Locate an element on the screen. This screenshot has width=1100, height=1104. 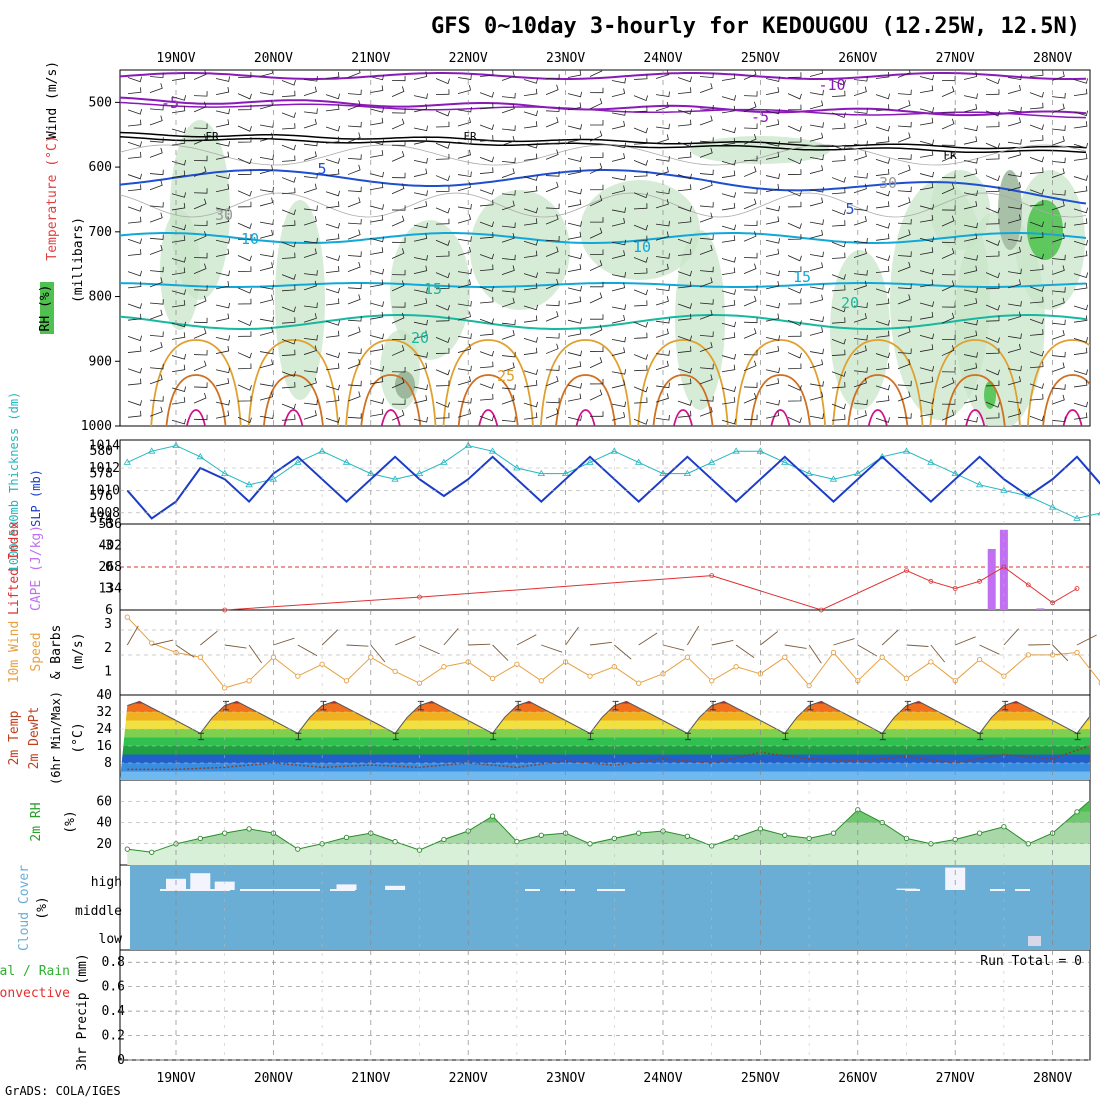
rh-shading-mid is located at coordinates (1010, 210).